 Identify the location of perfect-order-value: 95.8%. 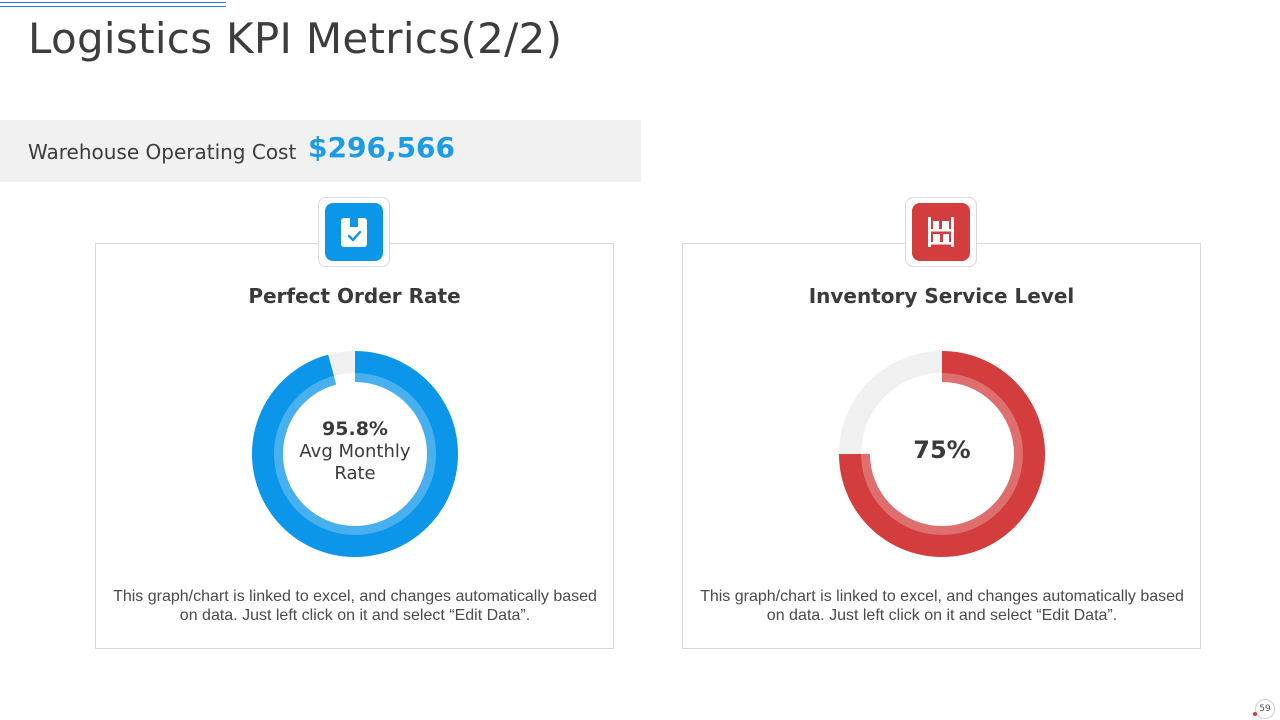
(355, 429).